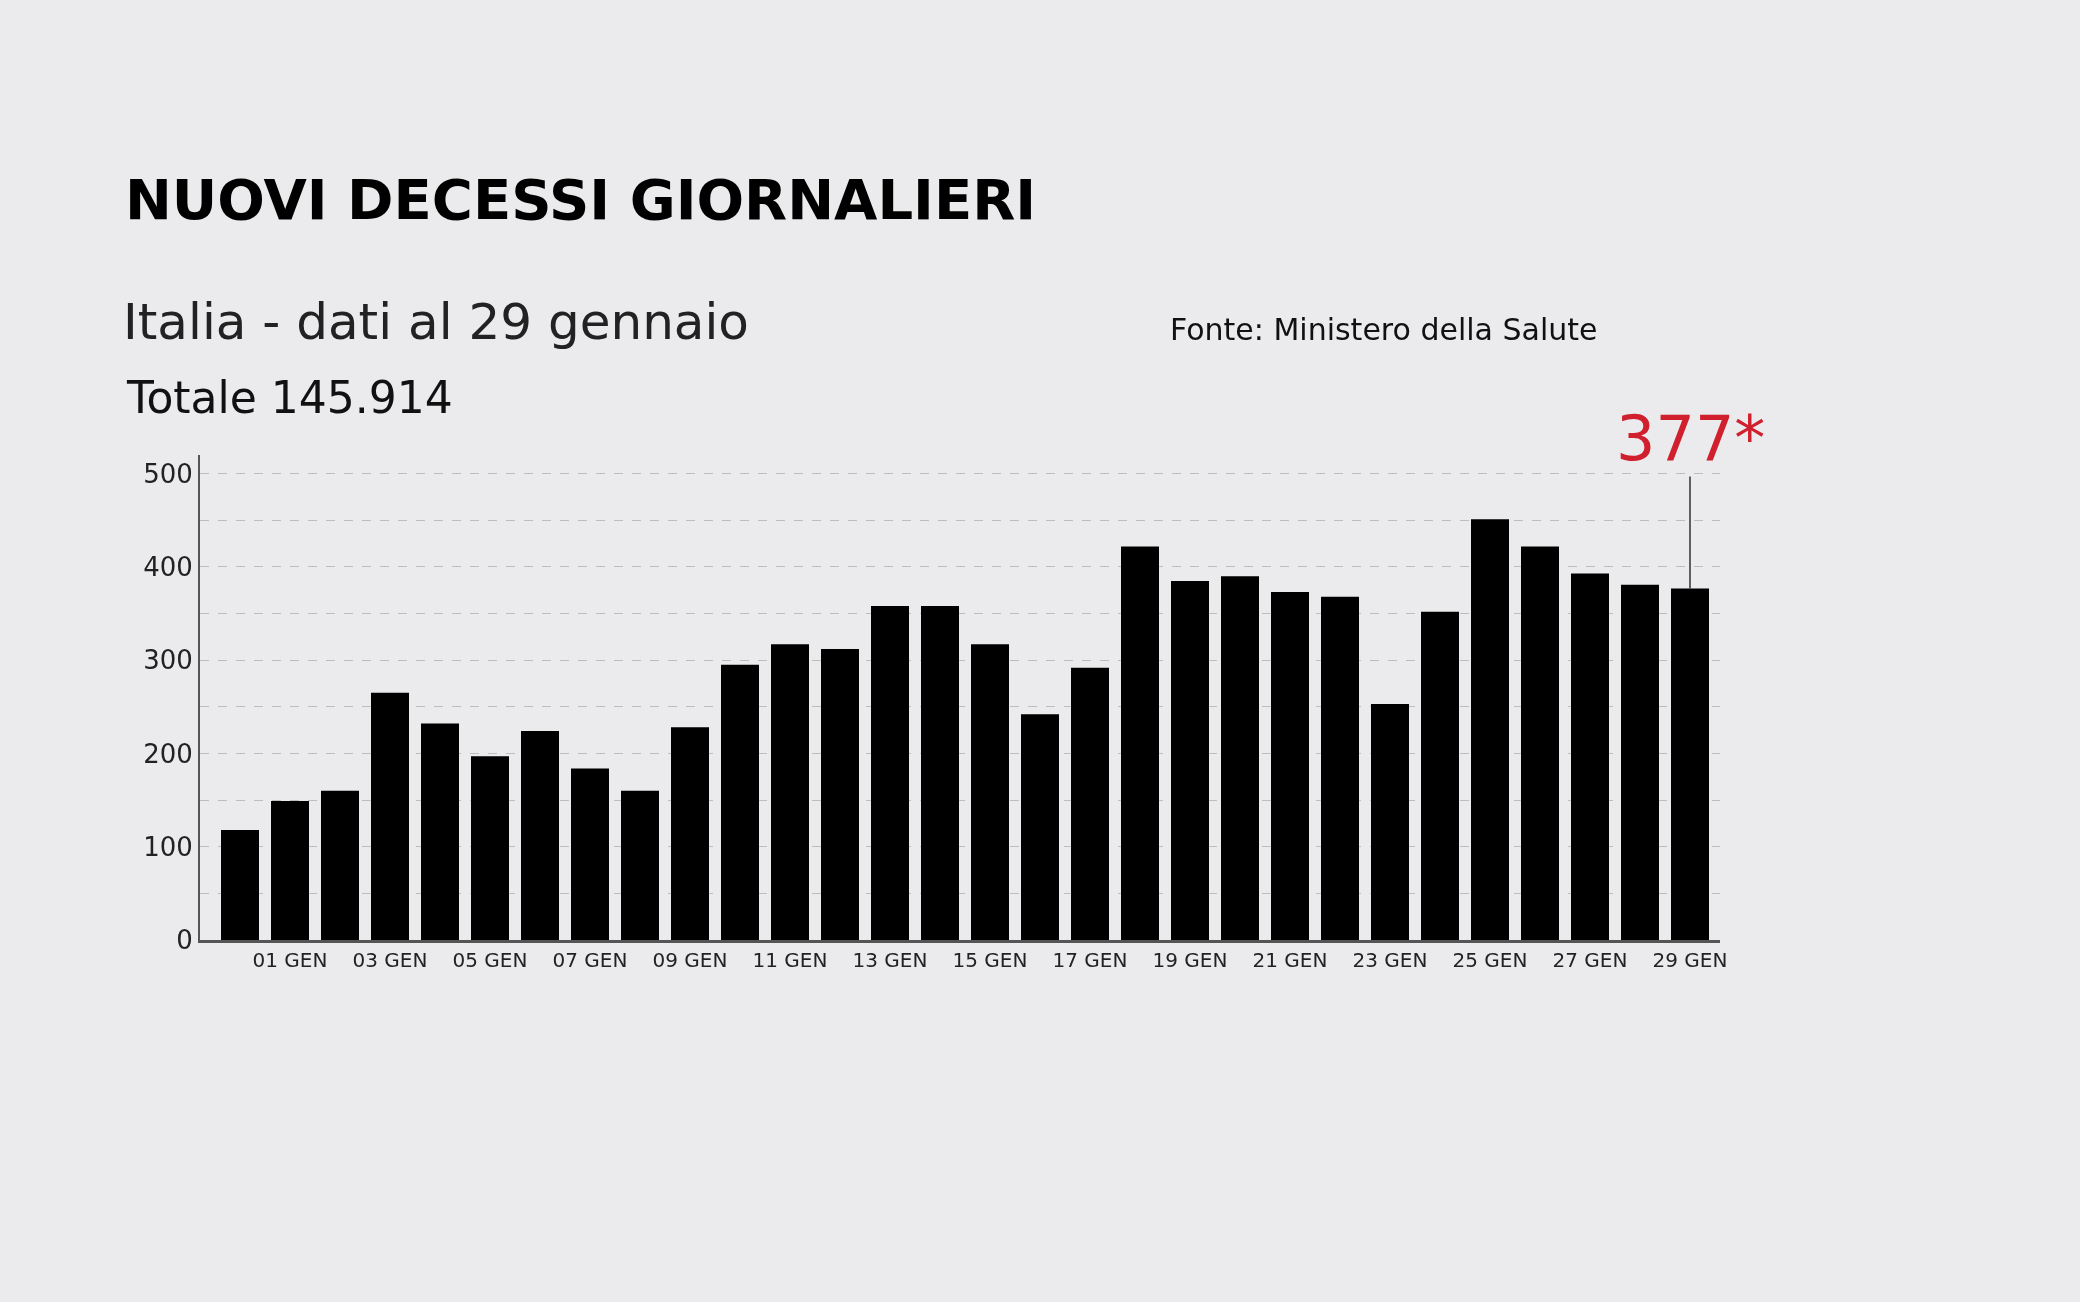  Describe the element at coordinates (168, 567) in the screenshot. I see `y-tick-label: 400` at that location.